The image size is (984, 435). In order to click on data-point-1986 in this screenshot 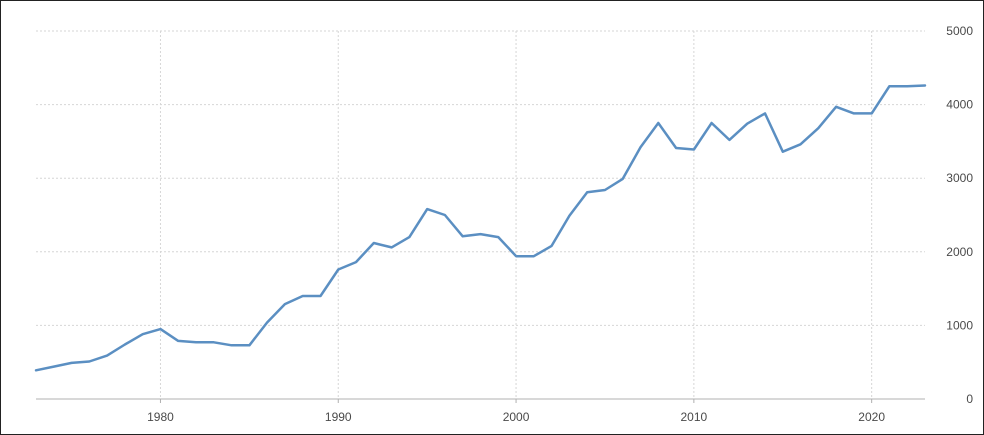, I will do `click(267, 322)`.